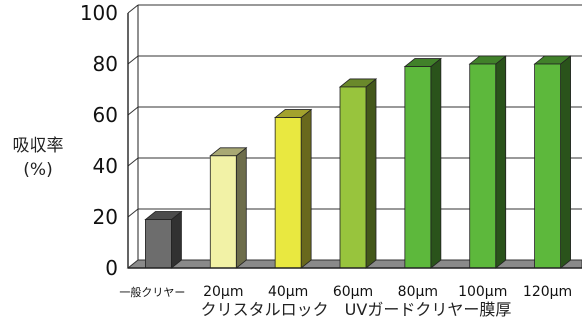 This screenshot has height=325, width=582. Describe the element at coordinates (99, 140) in the screenshot. I see `tick-label-layer: 0 20 40 60 80 100` at that location.